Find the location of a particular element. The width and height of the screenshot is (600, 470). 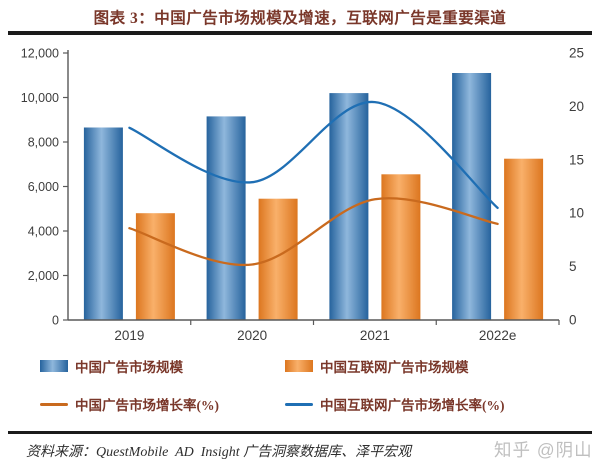

source-note: 资料来源：QuestMobile AD Insight 广告洞察数据库、泽平宏观 is located at coordinates (219, 452).